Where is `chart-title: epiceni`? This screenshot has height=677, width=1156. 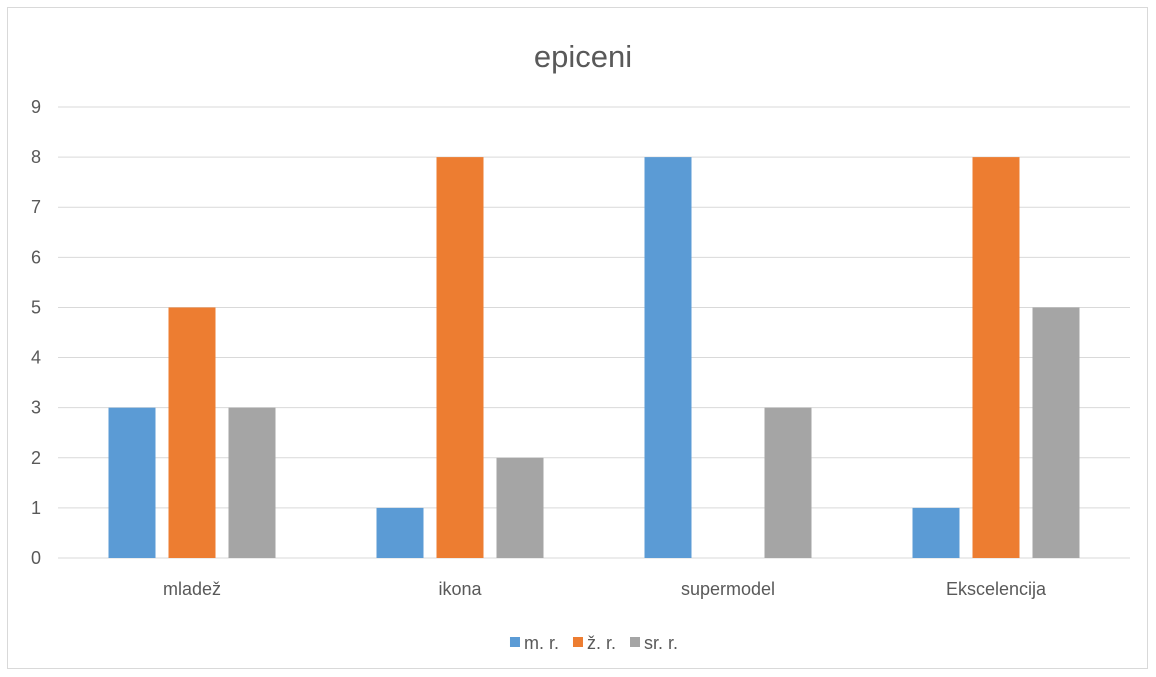 chart-title: epiceni is located at coordinates (583, 56).